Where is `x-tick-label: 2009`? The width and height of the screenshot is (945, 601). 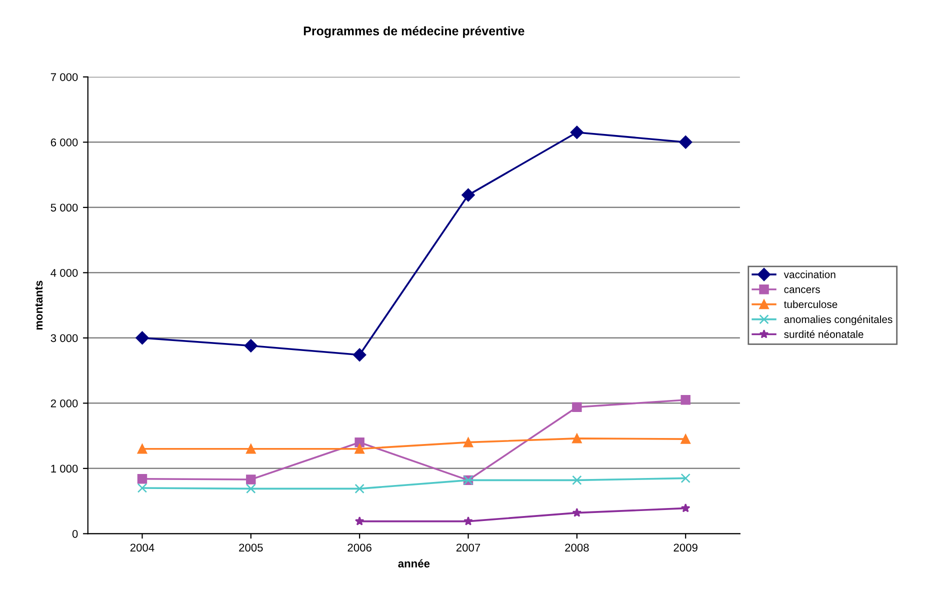
x-tick-label: 2009 is located at coordinates (686, 548).